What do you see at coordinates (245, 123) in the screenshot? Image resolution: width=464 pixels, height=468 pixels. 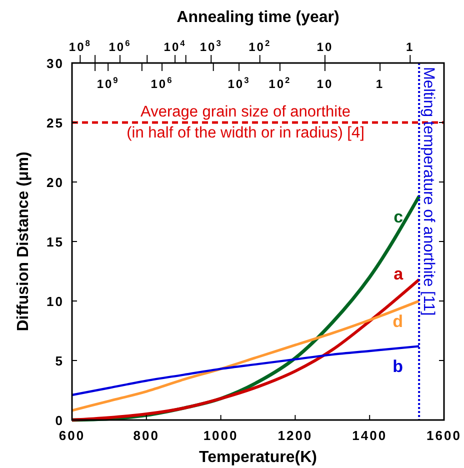 I see `ref-line-label: Average grain size of anorthite (in half of the width or in radius) [4]` at bounding box center [245, 123].